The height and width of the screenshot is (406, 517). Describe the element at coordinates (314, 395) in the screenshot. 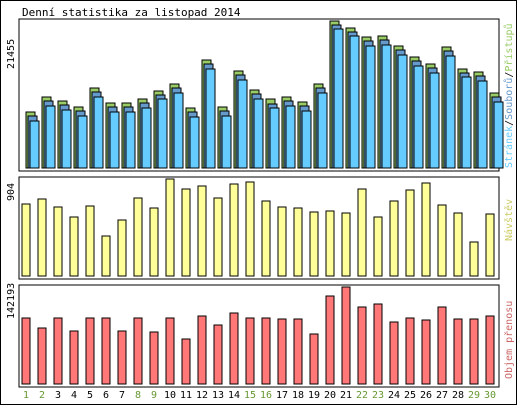

I see `day-label-19: 19` at that location.